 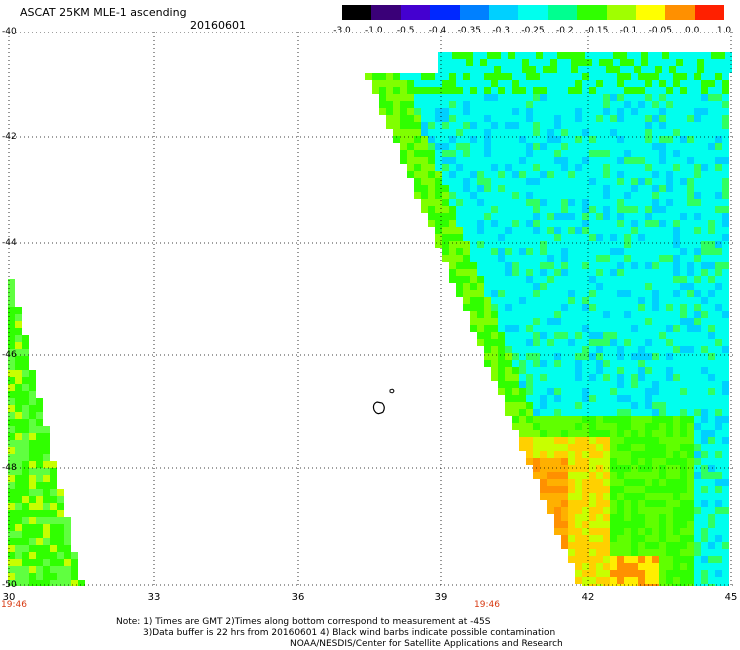 What do you see at coordinates (533, 31) in the screenshot?
I see `scale-label: -0.25` at bounding box center [533, 31].